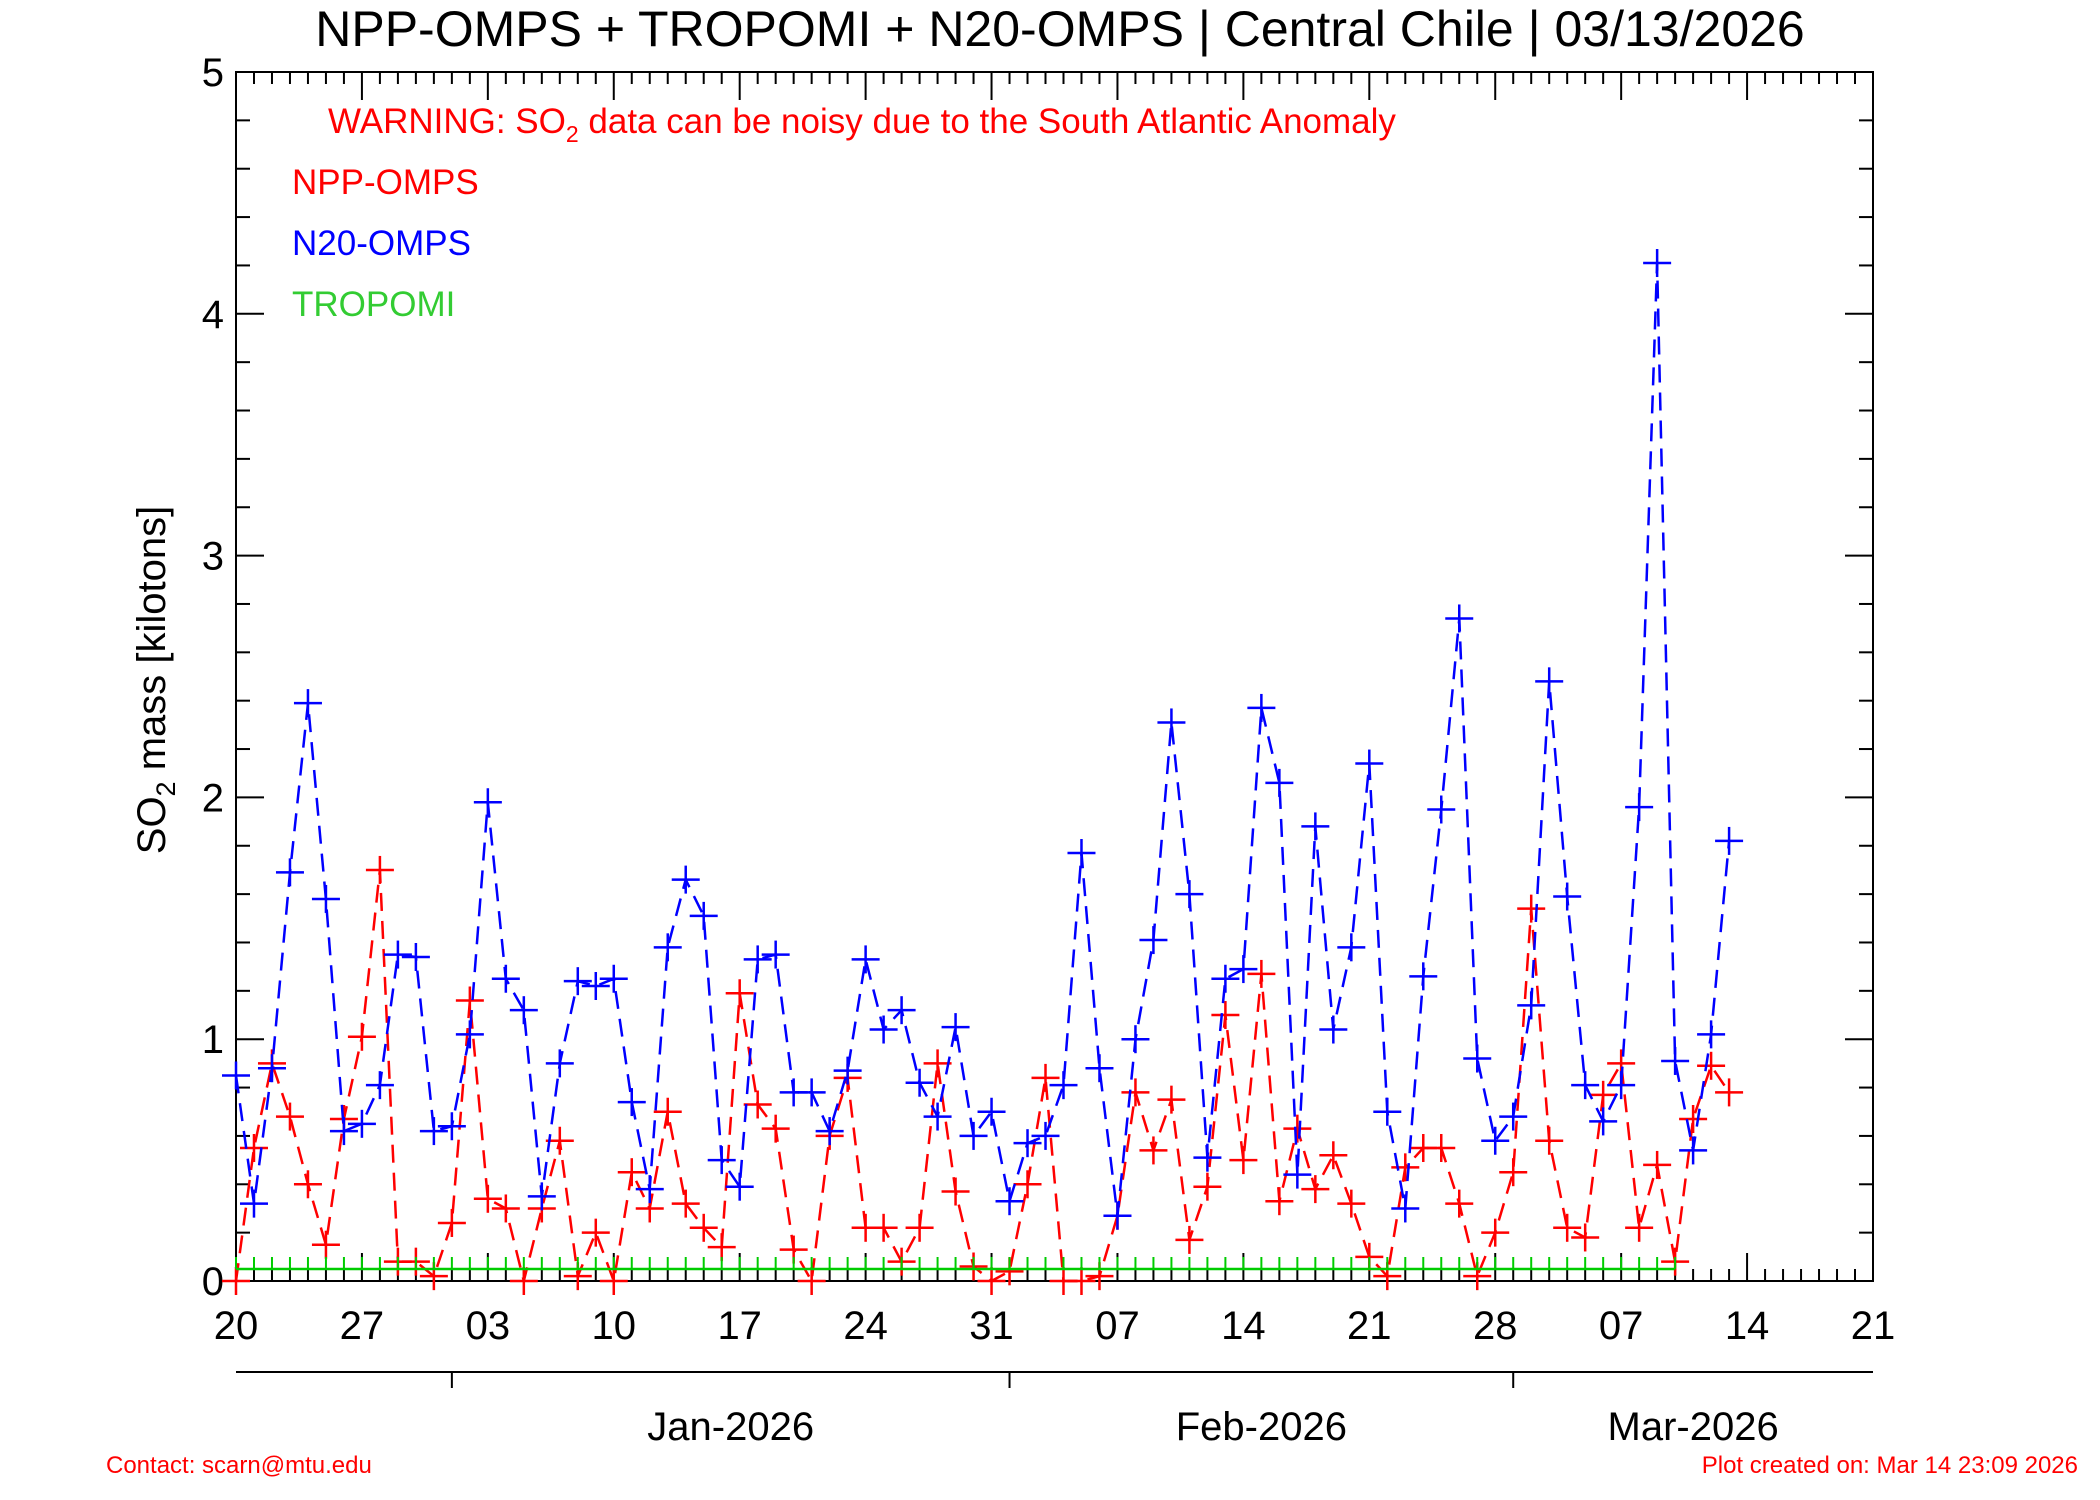 The image size is (2100, 1500). Describe the element at coordinates (385, 182) in the screenshot. I see `legend-npp-omps: NPP-OMPS` at that location.